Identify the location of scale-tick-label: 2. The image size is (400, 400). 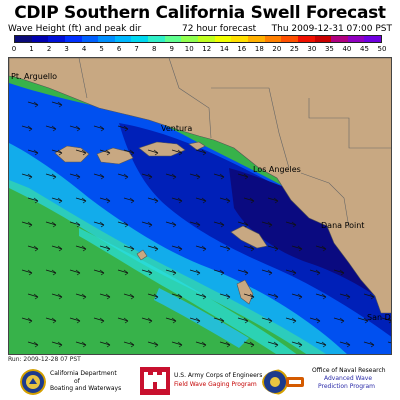
(49, 49).